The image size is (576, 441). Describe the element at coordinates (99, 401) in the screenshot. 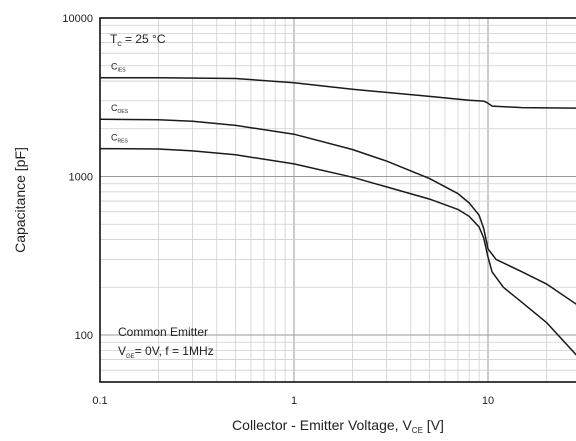

I see `x-tick-label: 0.1` at that location.